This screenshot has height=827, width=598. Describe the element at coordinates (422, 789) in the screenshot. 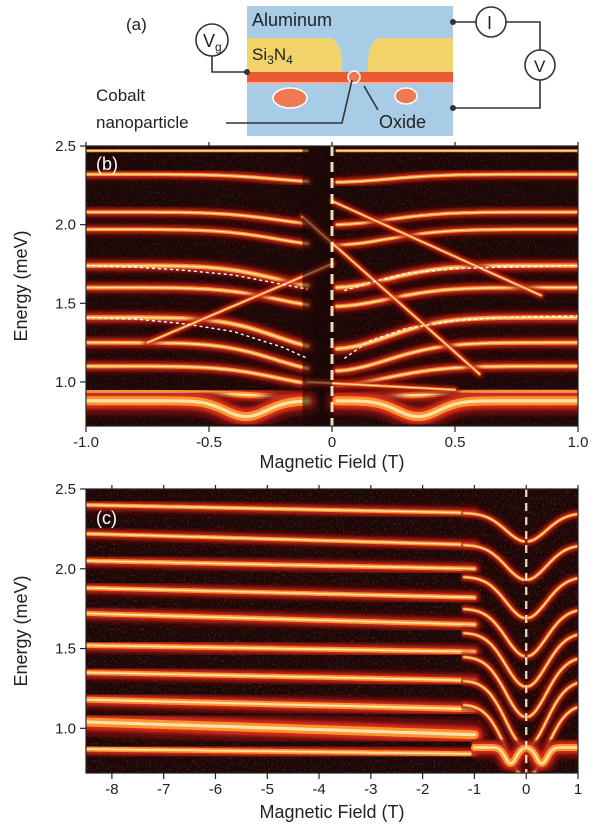

I see `x-tick-label: -2` at that location.